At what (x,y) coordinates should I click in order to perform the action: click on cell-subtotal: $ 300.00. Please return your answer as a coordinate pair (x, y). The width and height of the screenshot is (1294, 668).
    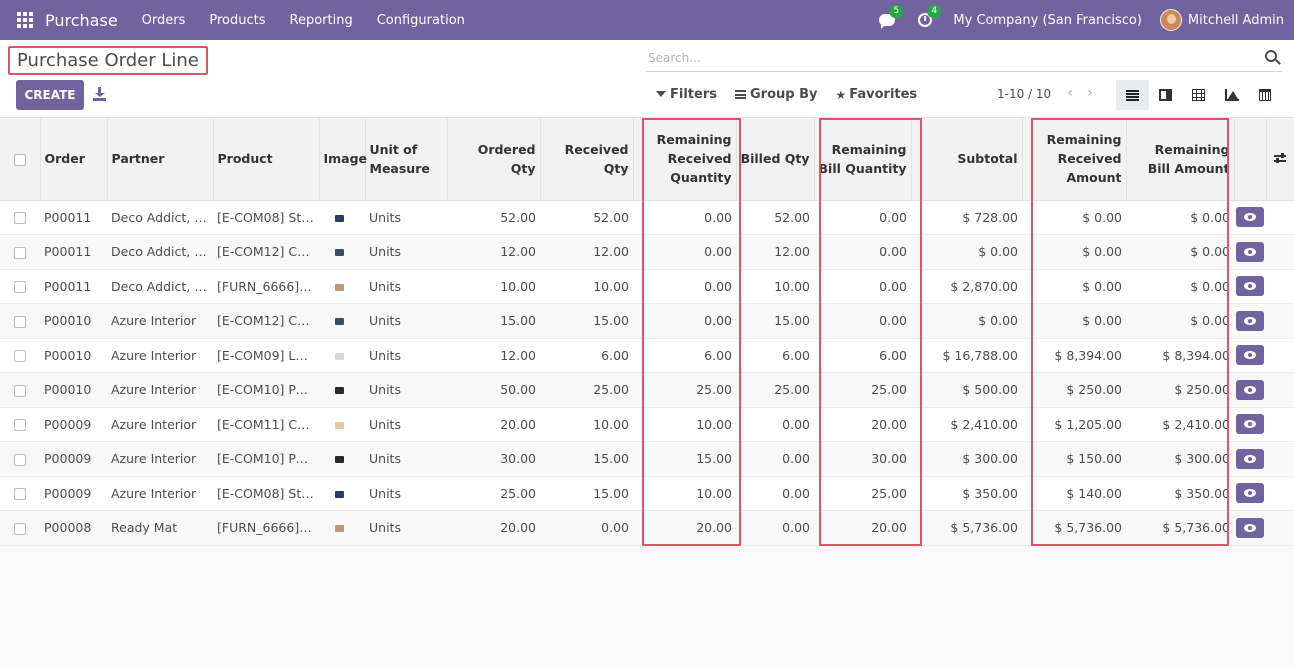
    Looking at the image, I should click on (966, 459).